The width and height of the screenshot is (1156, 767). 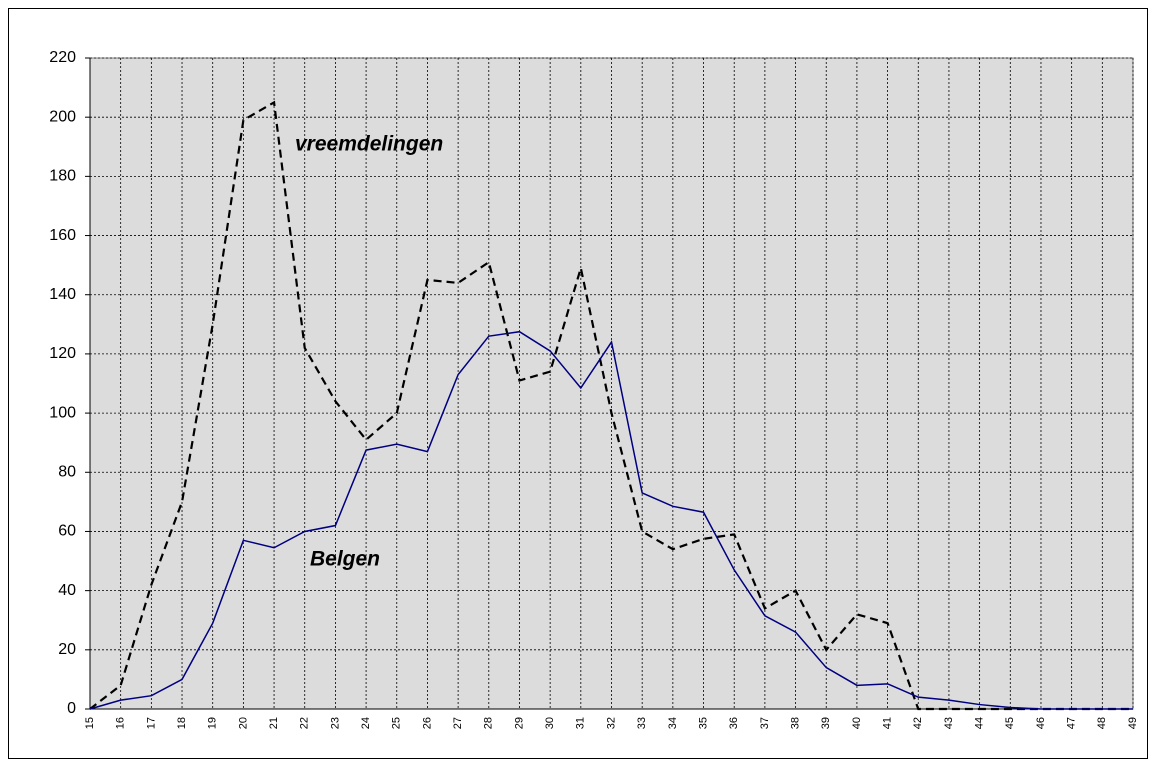 What do you see at coordinates (397, 723) in the screenshot?
I see `x-tick-label: 25` at bounding box center [397, 723].